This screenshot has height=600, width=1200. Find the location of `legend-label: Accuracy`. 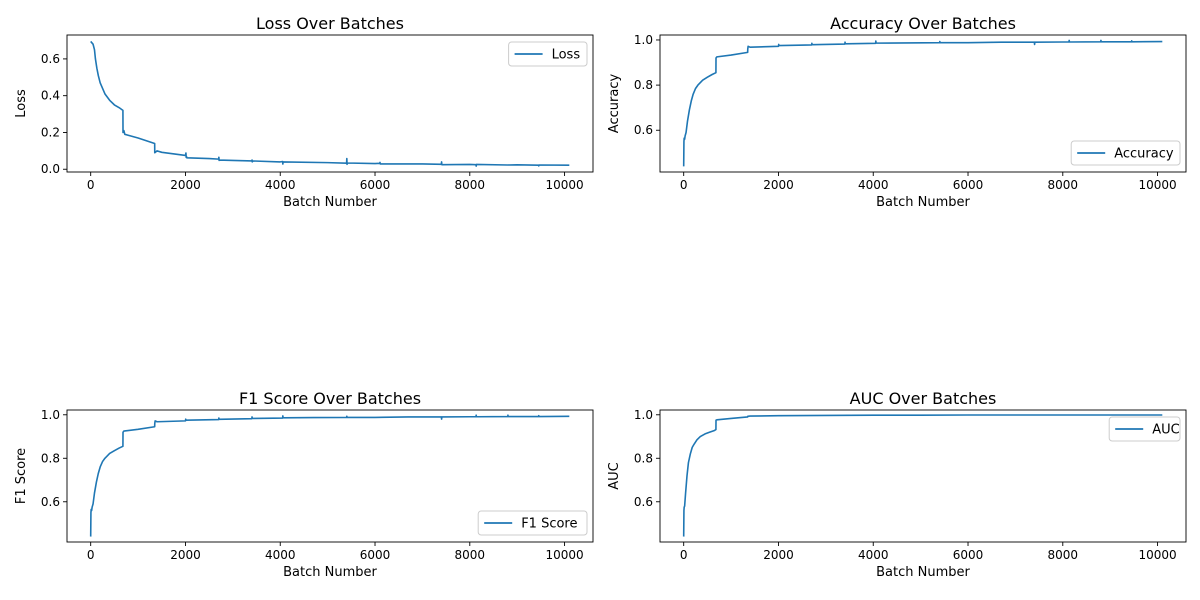

legend-label: Accuracy is located at coordinates (1144, 154).